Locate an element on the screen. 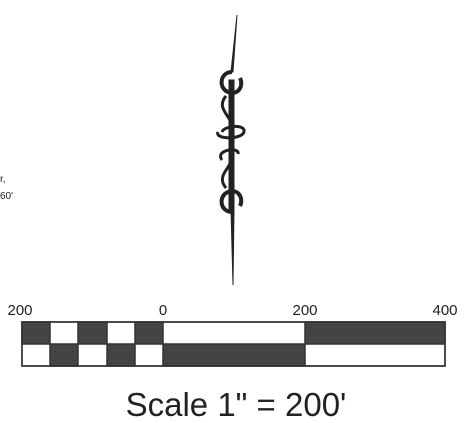  scale-title: Scale 1" = 200' is located at coordinates (236, 404).